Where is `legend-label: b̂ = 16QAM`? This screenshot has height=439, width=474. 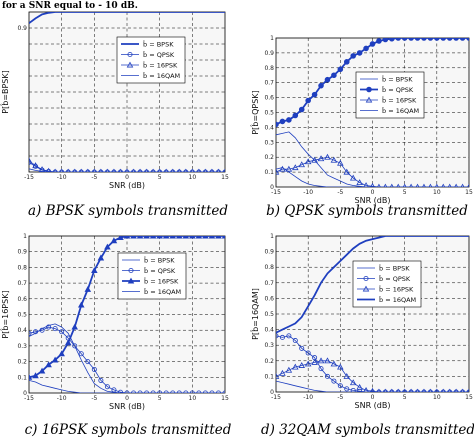 legend-label: b̂ = 16QAM is located at coordinates (401, 111).